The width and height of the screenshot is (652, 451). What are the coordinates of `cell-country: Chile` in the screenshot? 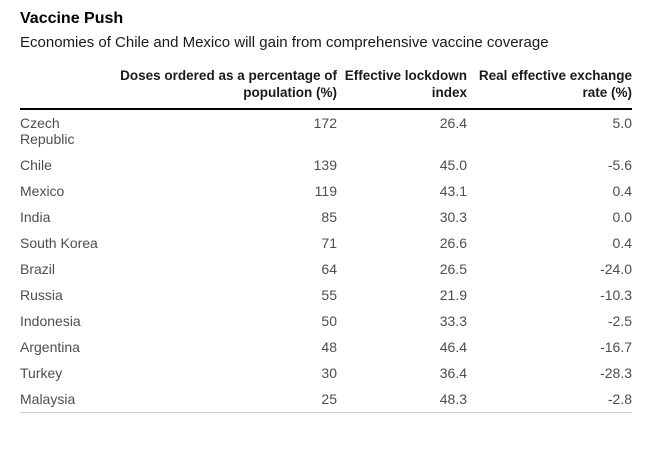 It's located at (36, 165).